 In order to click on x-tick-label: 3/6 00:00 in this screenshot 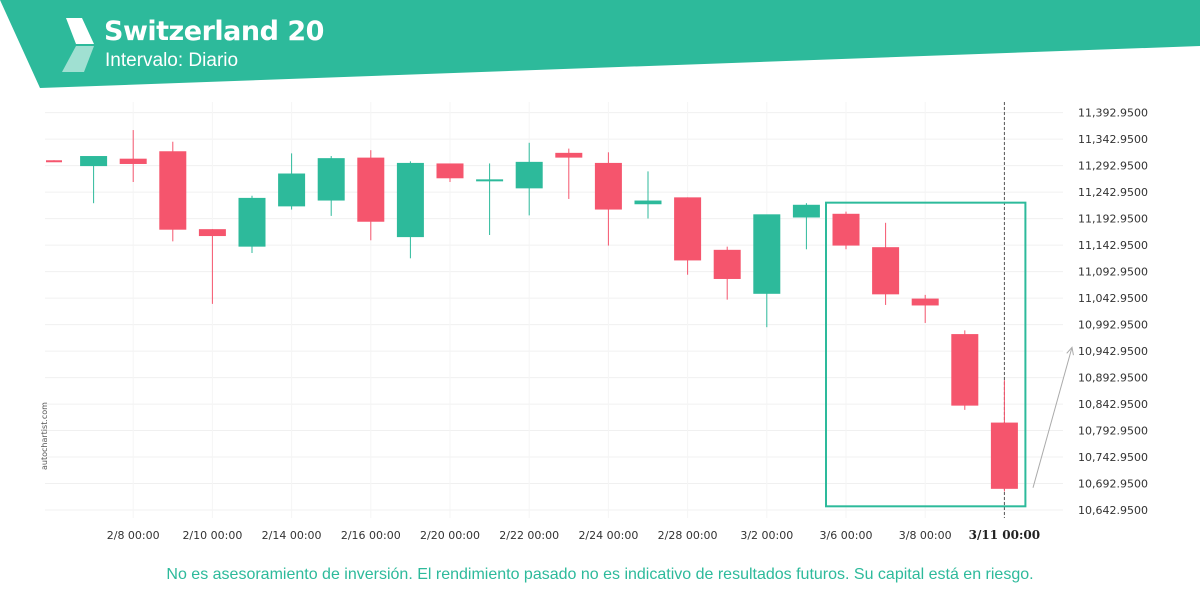, I will do `click(846, 535)`.